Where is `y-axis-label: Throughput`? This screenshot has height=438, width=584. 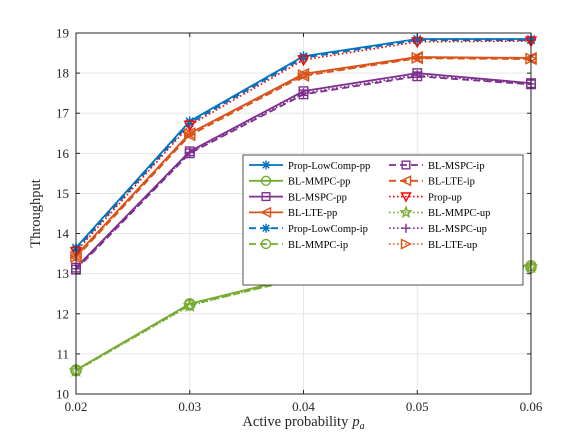 y-axis-label: Throughput is located at coordinates (36, 213).